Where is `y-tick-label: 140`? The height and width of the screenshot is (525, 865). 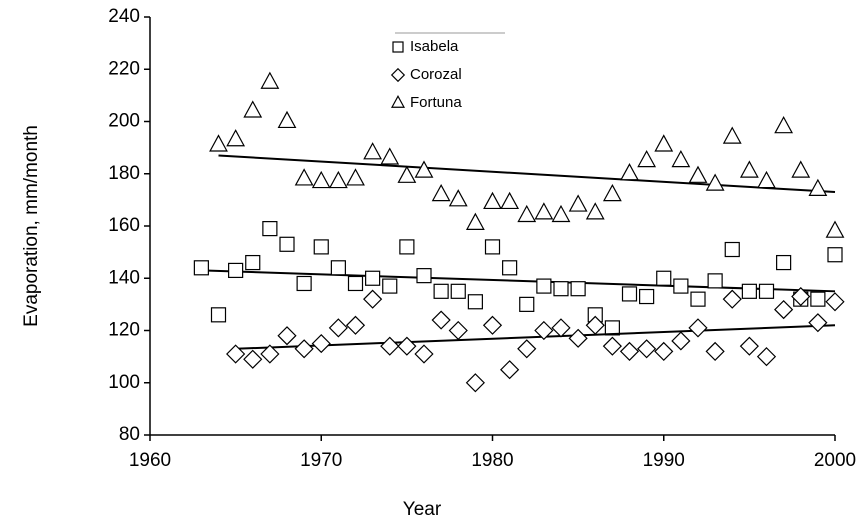
y-tick-label: 140 is located at coordinates (124, 277).